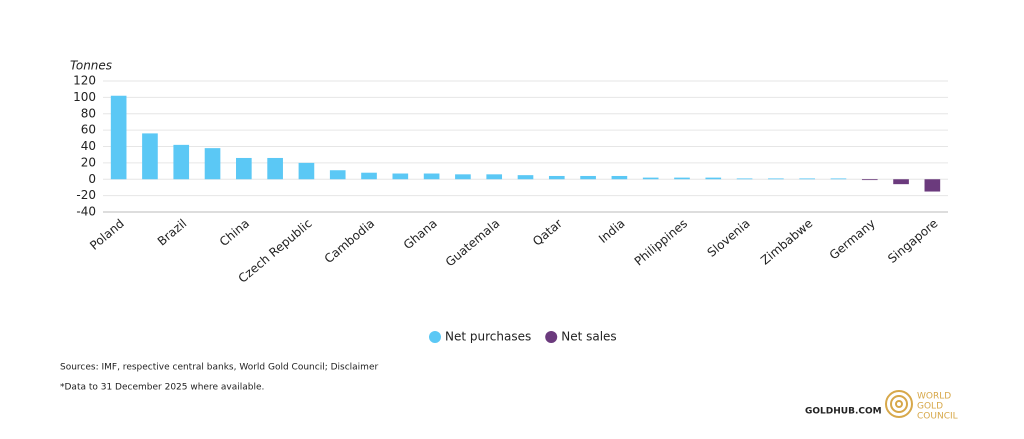 This screenshot has width=1024, height=439. Describe the element at coordinates (473, 242) in the screenshot. I see `x-tick-label: Guatemala` at that location.